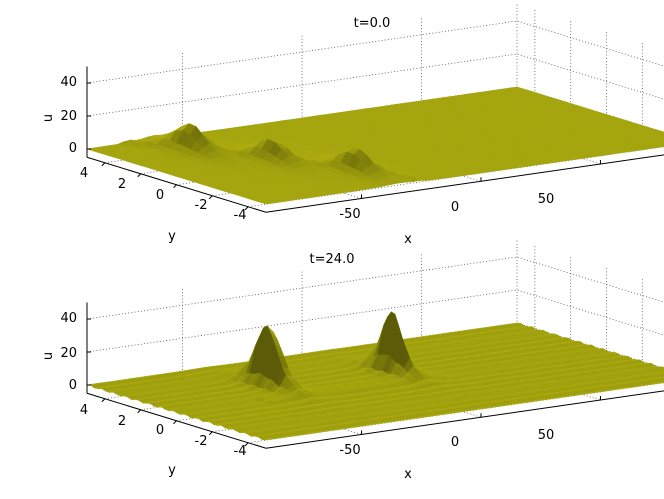  What do you see at coordinates (266, 202) in the screenshot?
I see `surface-patch` at bounding box center [266, 202].